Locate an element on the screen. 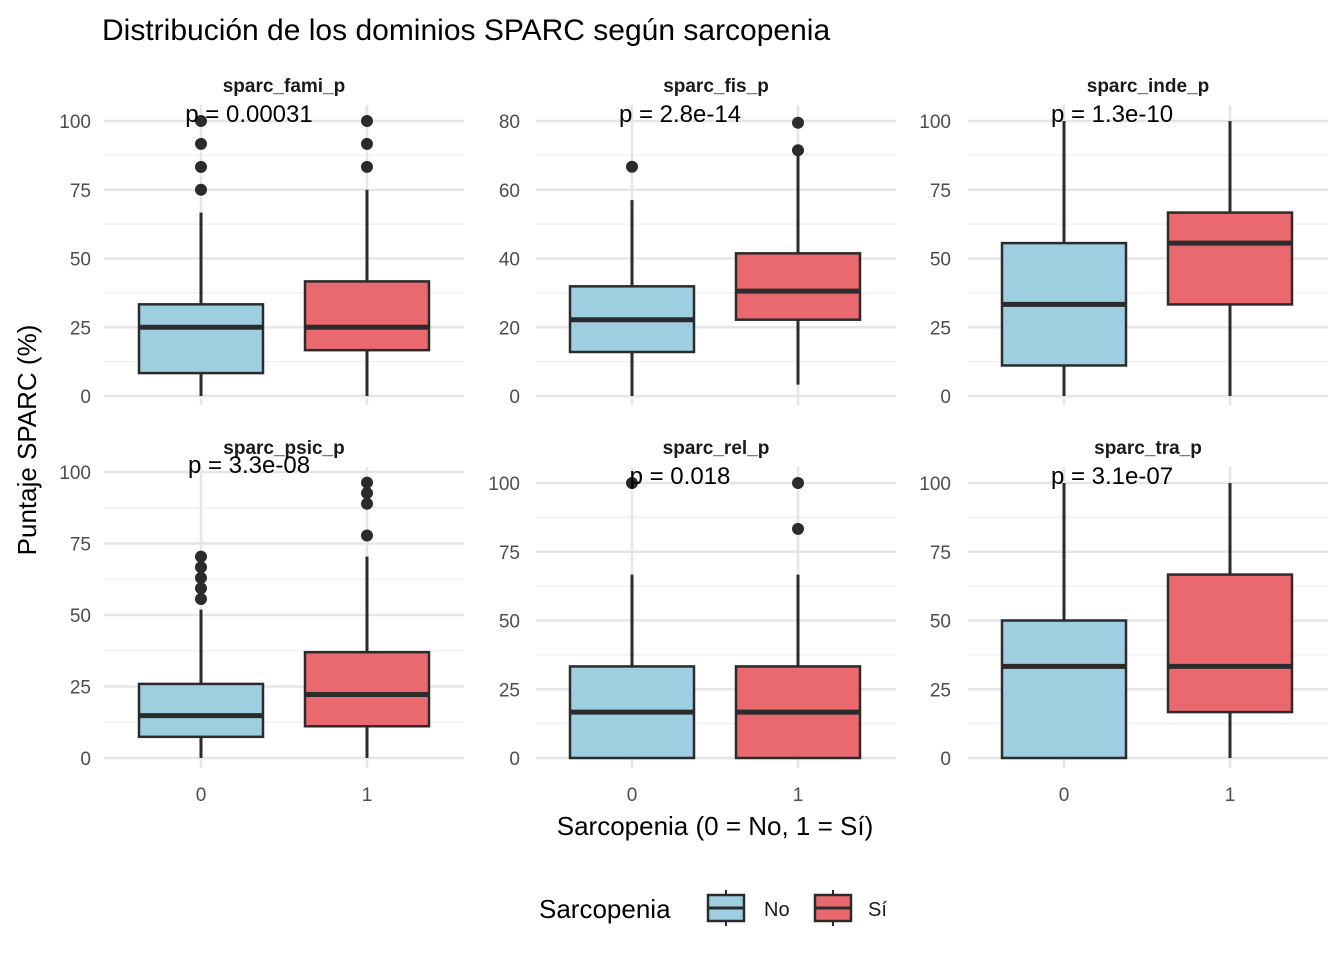  y-tick-label: 80 is located at coordinates (509, 122).